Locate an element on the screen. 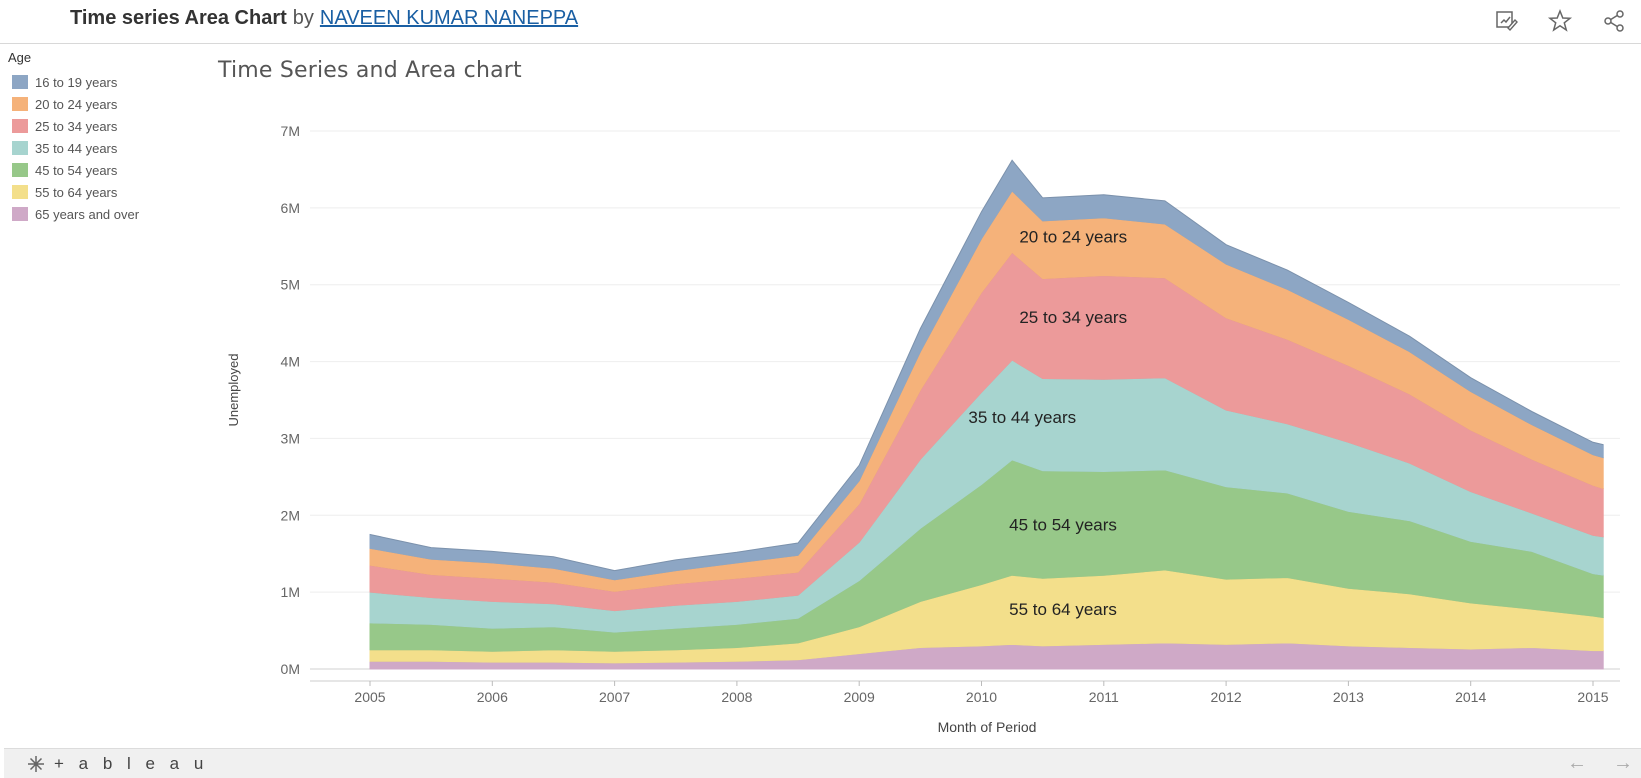  legend-label: 55 to 64 years is located at coordinates (76, 192).